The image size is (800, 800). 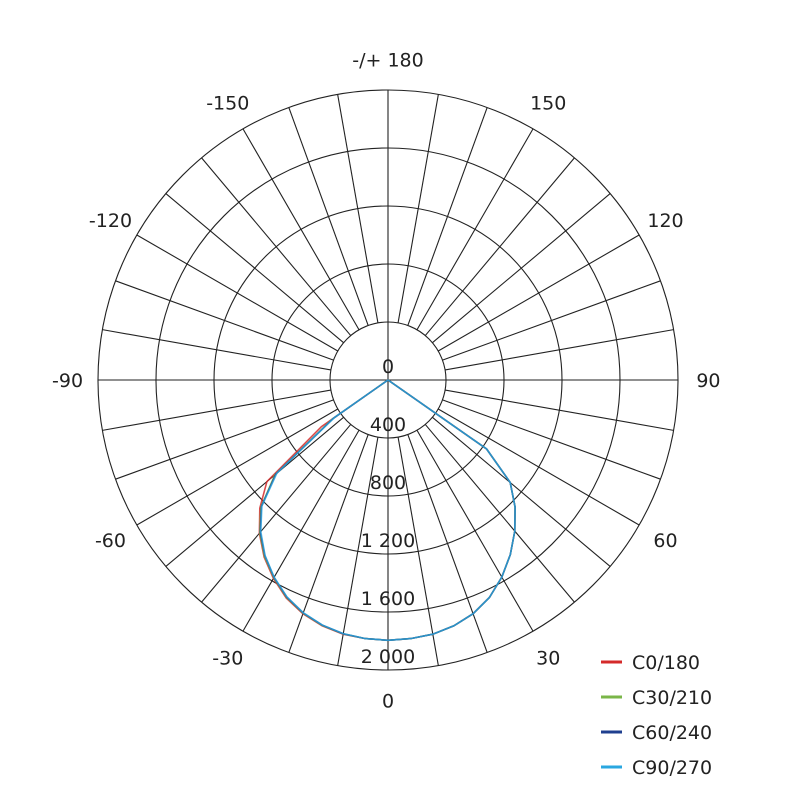 I want to click on legend-label: C0/180, so click(x=666, y=663).